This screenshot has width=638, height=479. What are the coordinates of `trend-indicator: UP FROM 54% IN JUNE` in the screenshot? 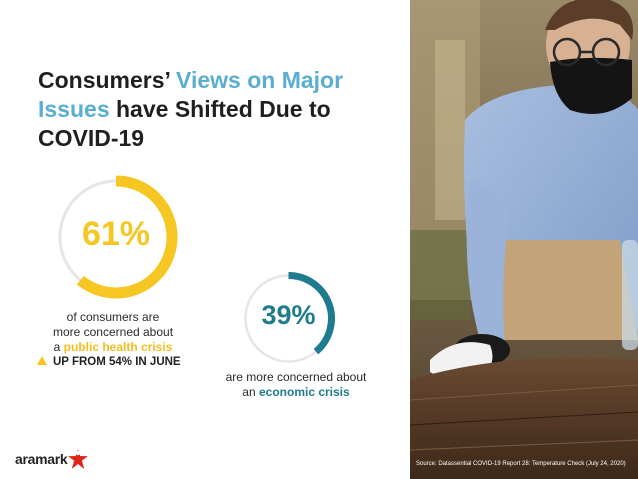 It's located at (109, 362).